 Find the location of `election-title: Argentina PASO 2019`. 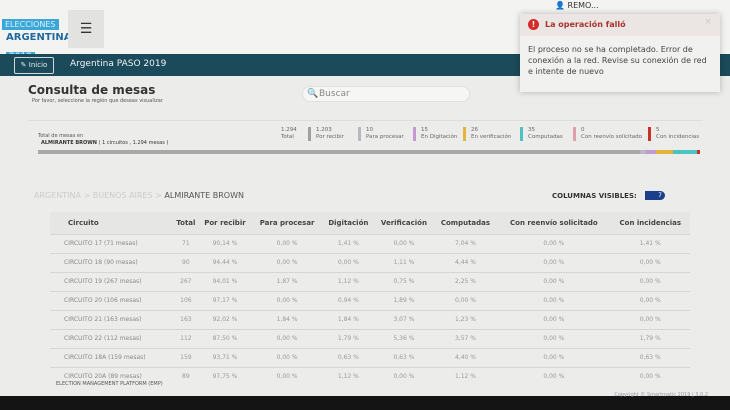

election-title: Argentina PASO 2019 is located at coordinates (118, 64).